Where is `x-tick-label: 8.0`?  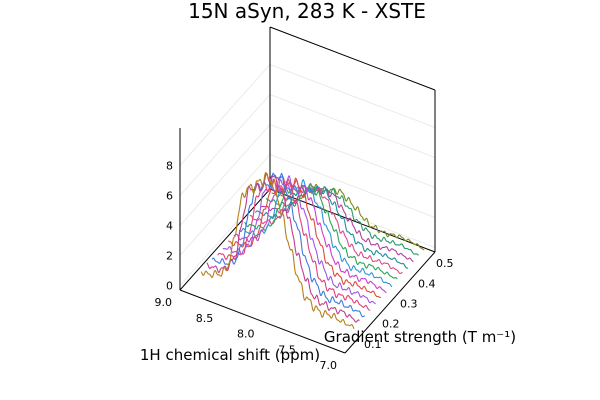
x-tick-label: 8.0 is located at coordinates (246, 334).